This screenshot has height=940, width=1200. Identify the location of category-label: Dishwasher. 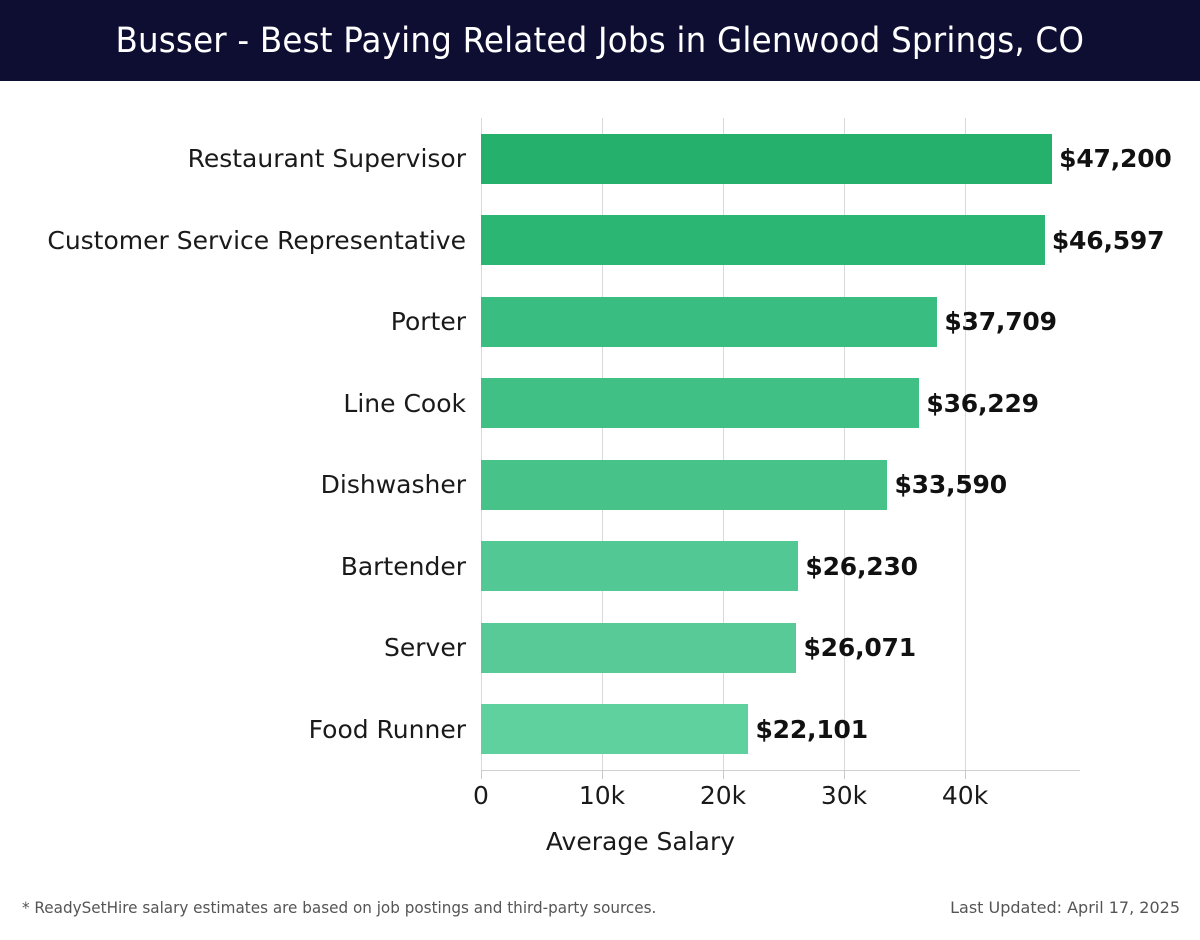
(233, 485).